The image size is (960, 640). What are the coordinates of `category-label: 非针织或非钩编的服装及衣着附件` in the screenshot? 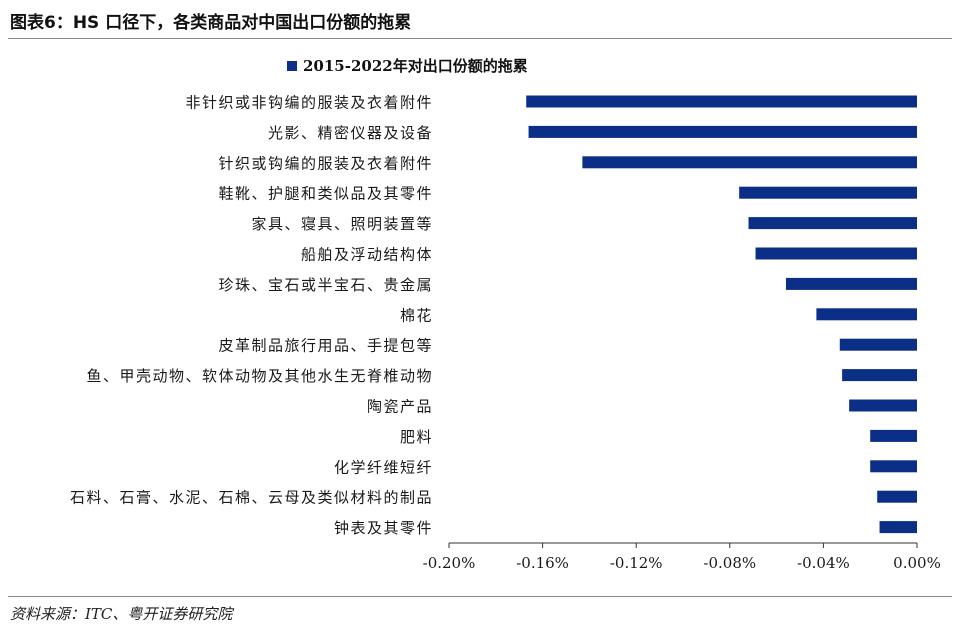 It's located at (309, 103).